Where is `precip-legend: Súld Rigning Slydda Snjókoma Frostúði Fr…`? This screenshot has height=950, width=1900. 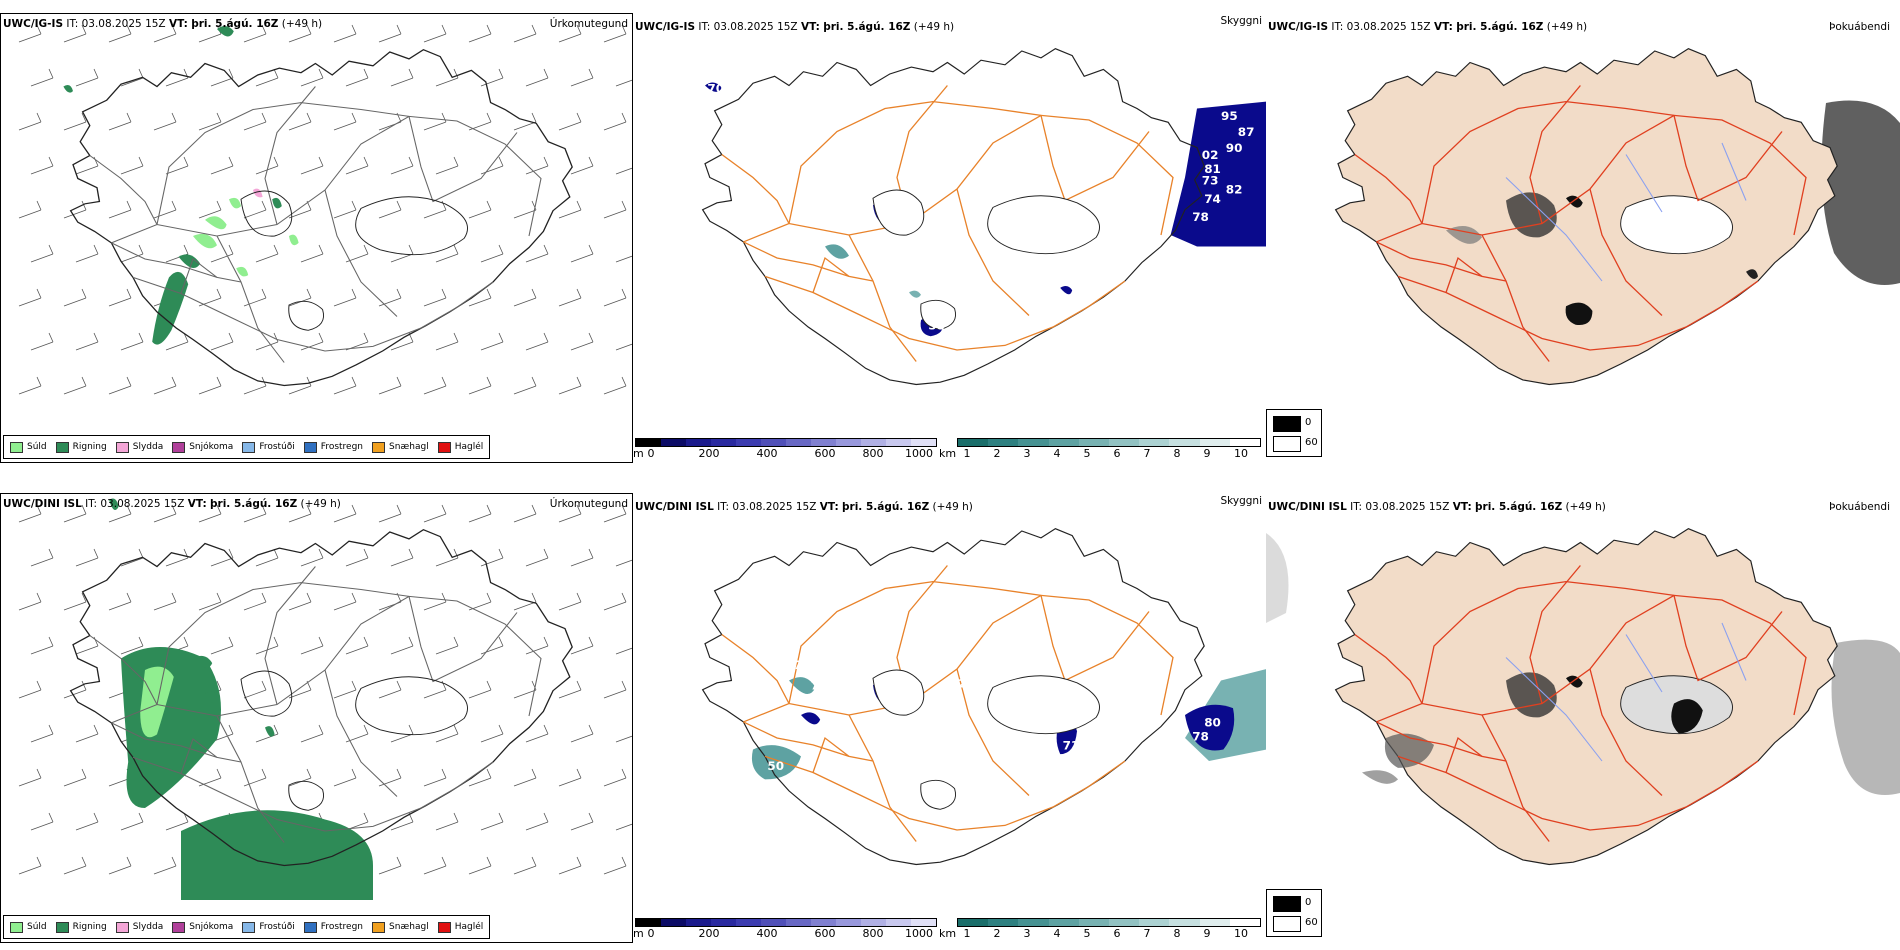 precip-legend: Súld Rigning Slydda Snjókoma Frostúði Fr… is located at coordinates (247, 927).